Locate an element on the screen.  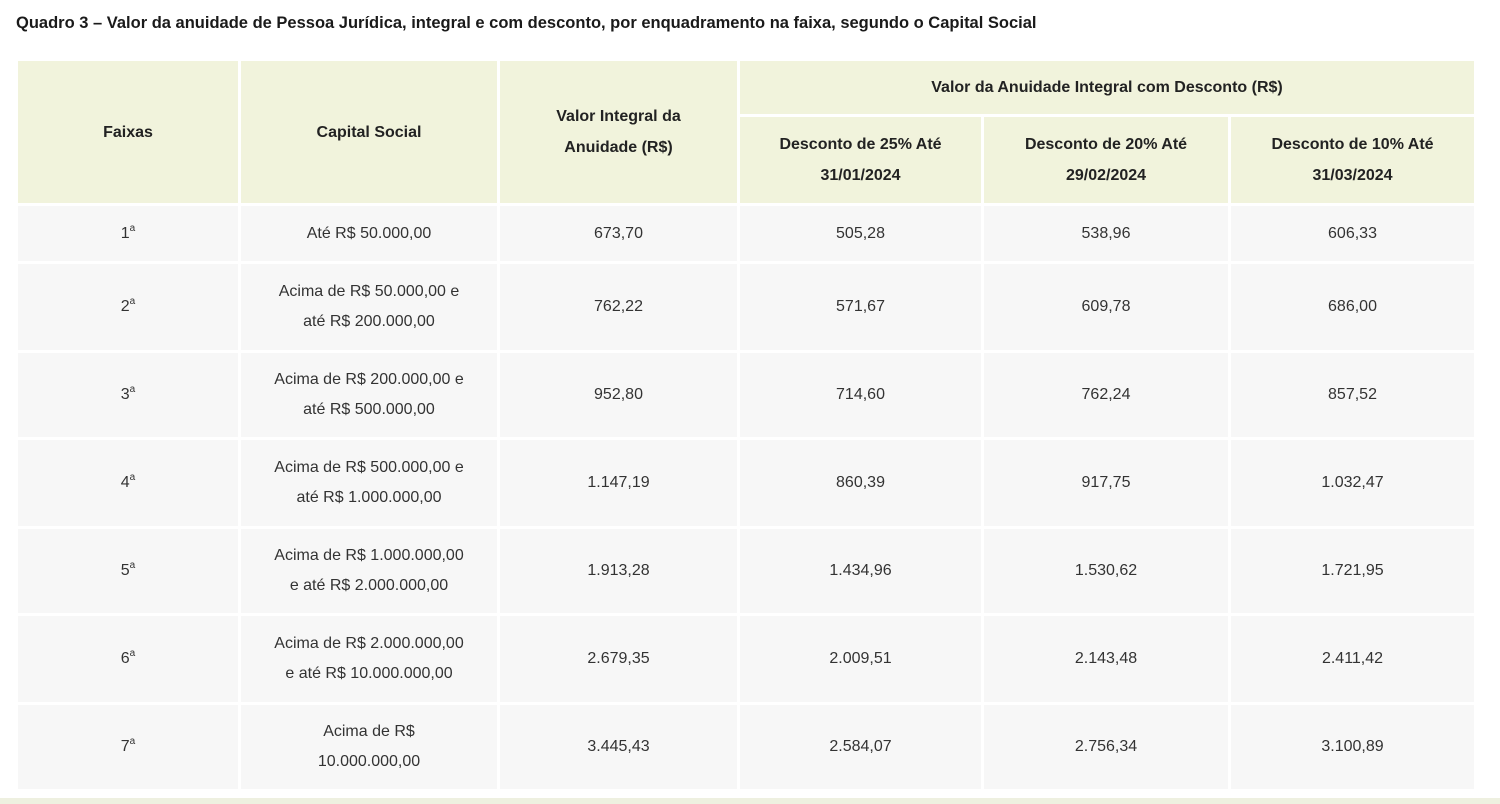
header-valor-integral: Valor Integral da Anuidade (R$) is located at coordinates (618, 132).